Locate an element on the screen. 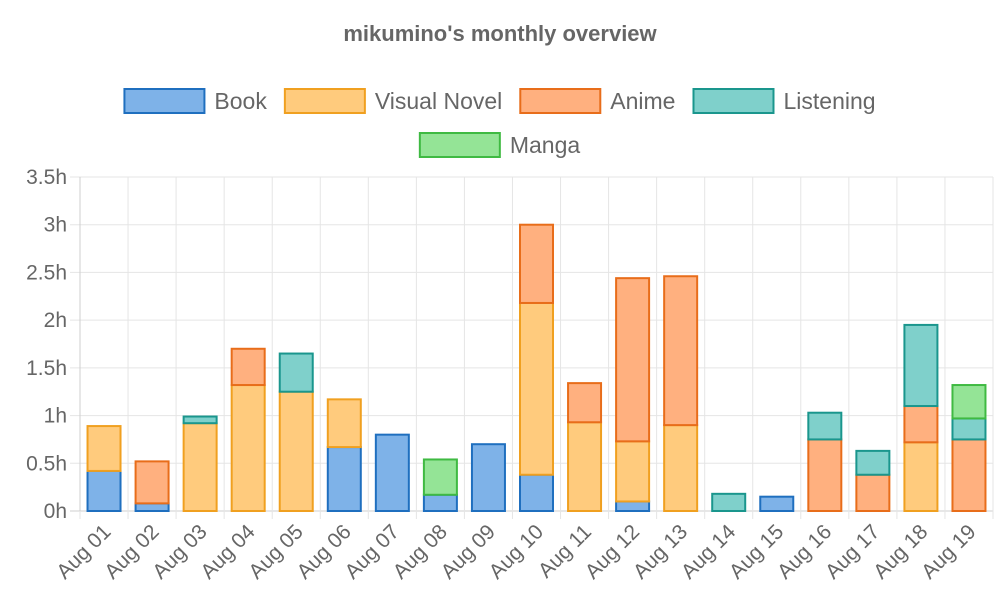 Image resolution: width=1000 pixels, height=600 pixels. y-tick-label: 3h is located at coordinates (55, 225).